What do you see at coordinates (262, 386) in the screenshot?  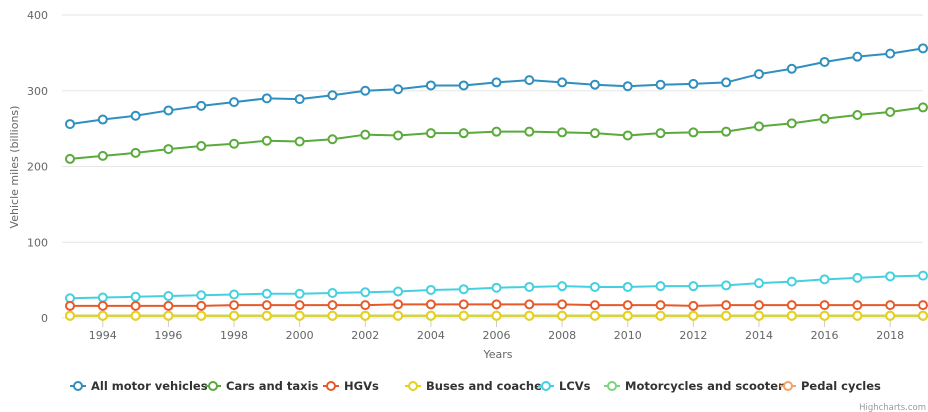 I see `legend-item: Cars and taxis` at bounding box center [262, 386].